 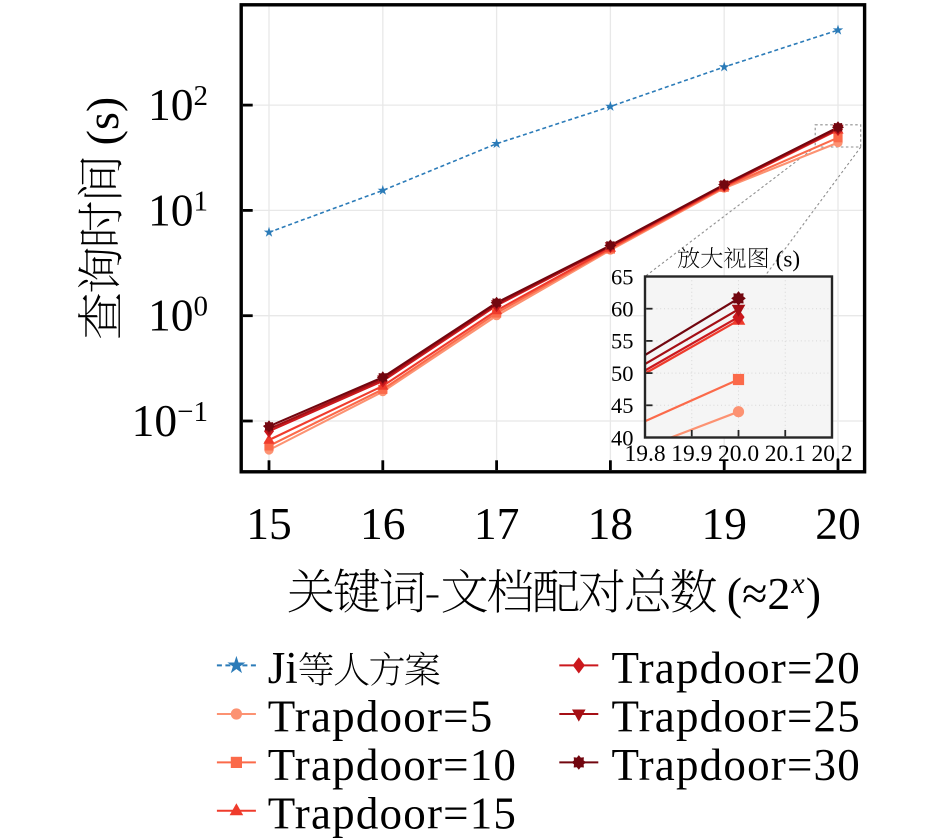 I want to click on svg-text: 65, so click(x=622, y=276).